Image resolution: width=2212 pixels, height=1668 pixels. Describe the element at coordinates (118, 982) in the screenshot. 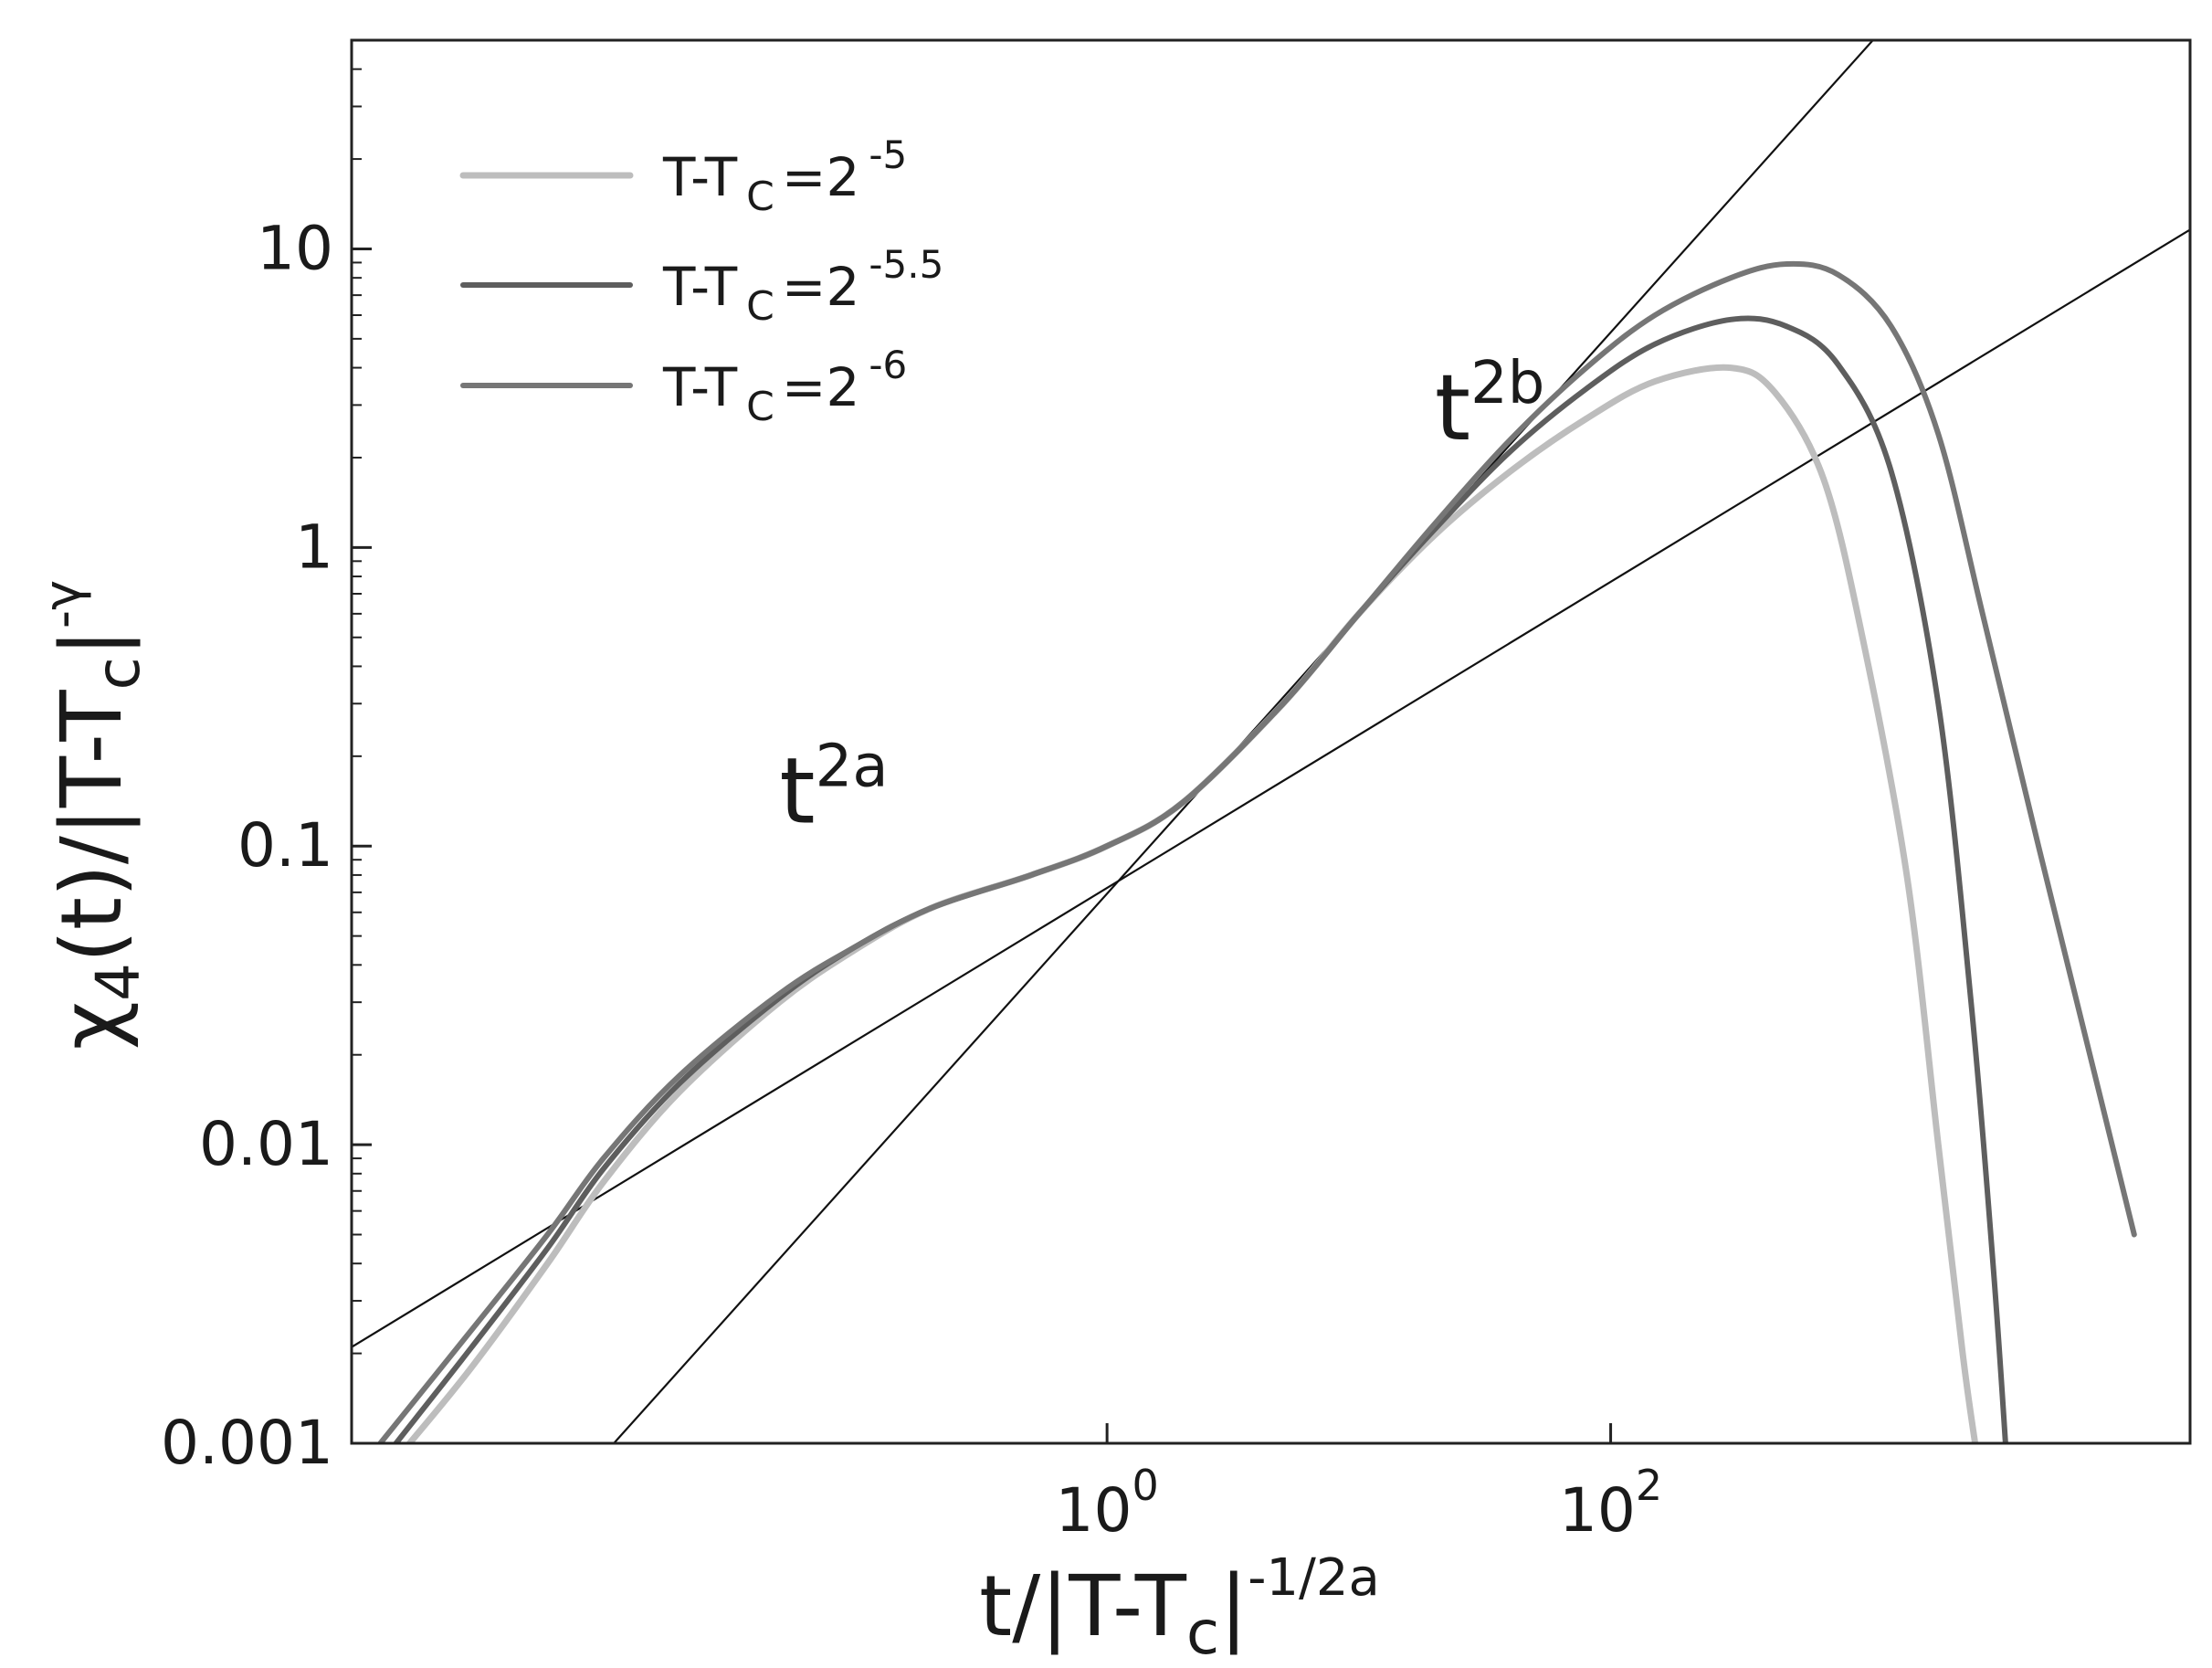

I see `y-axis-title-sub: 4` at that location.